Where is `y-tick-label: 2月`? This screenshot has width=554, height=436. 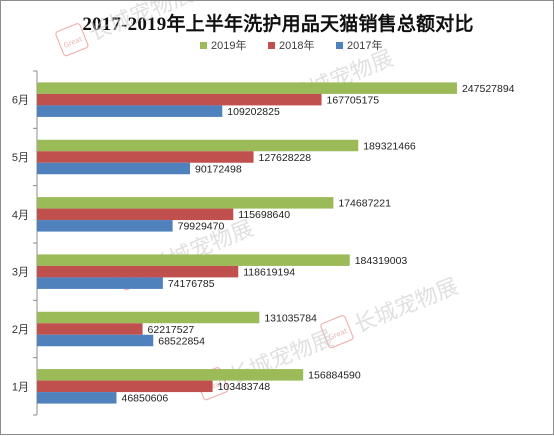 y-tick-label: 2月 is located at coordinates (20, 330).